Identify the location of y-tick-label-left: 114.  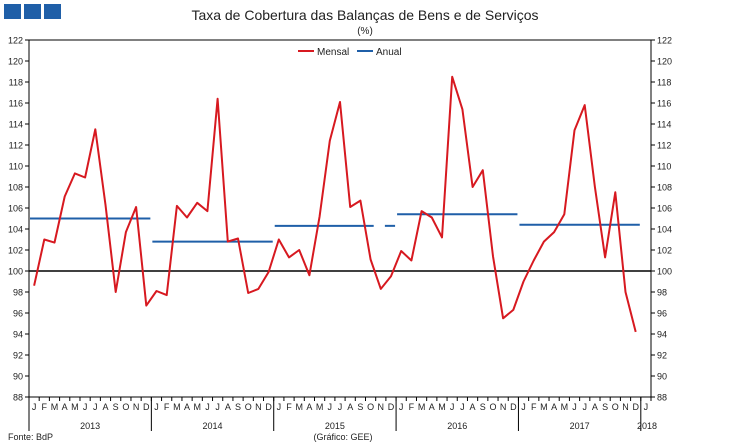
(16, 125).